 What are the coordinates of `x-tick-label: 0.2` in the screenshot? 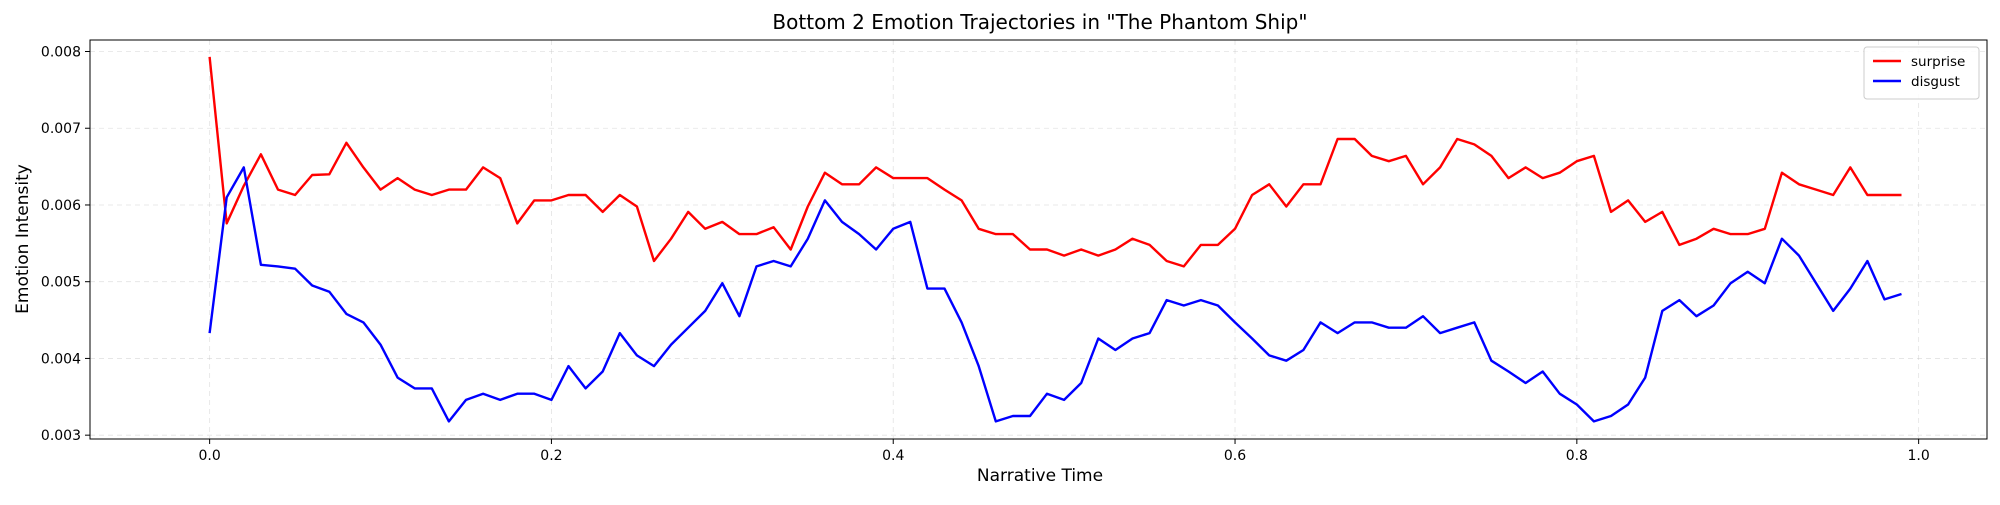 It's located at (551, 456).